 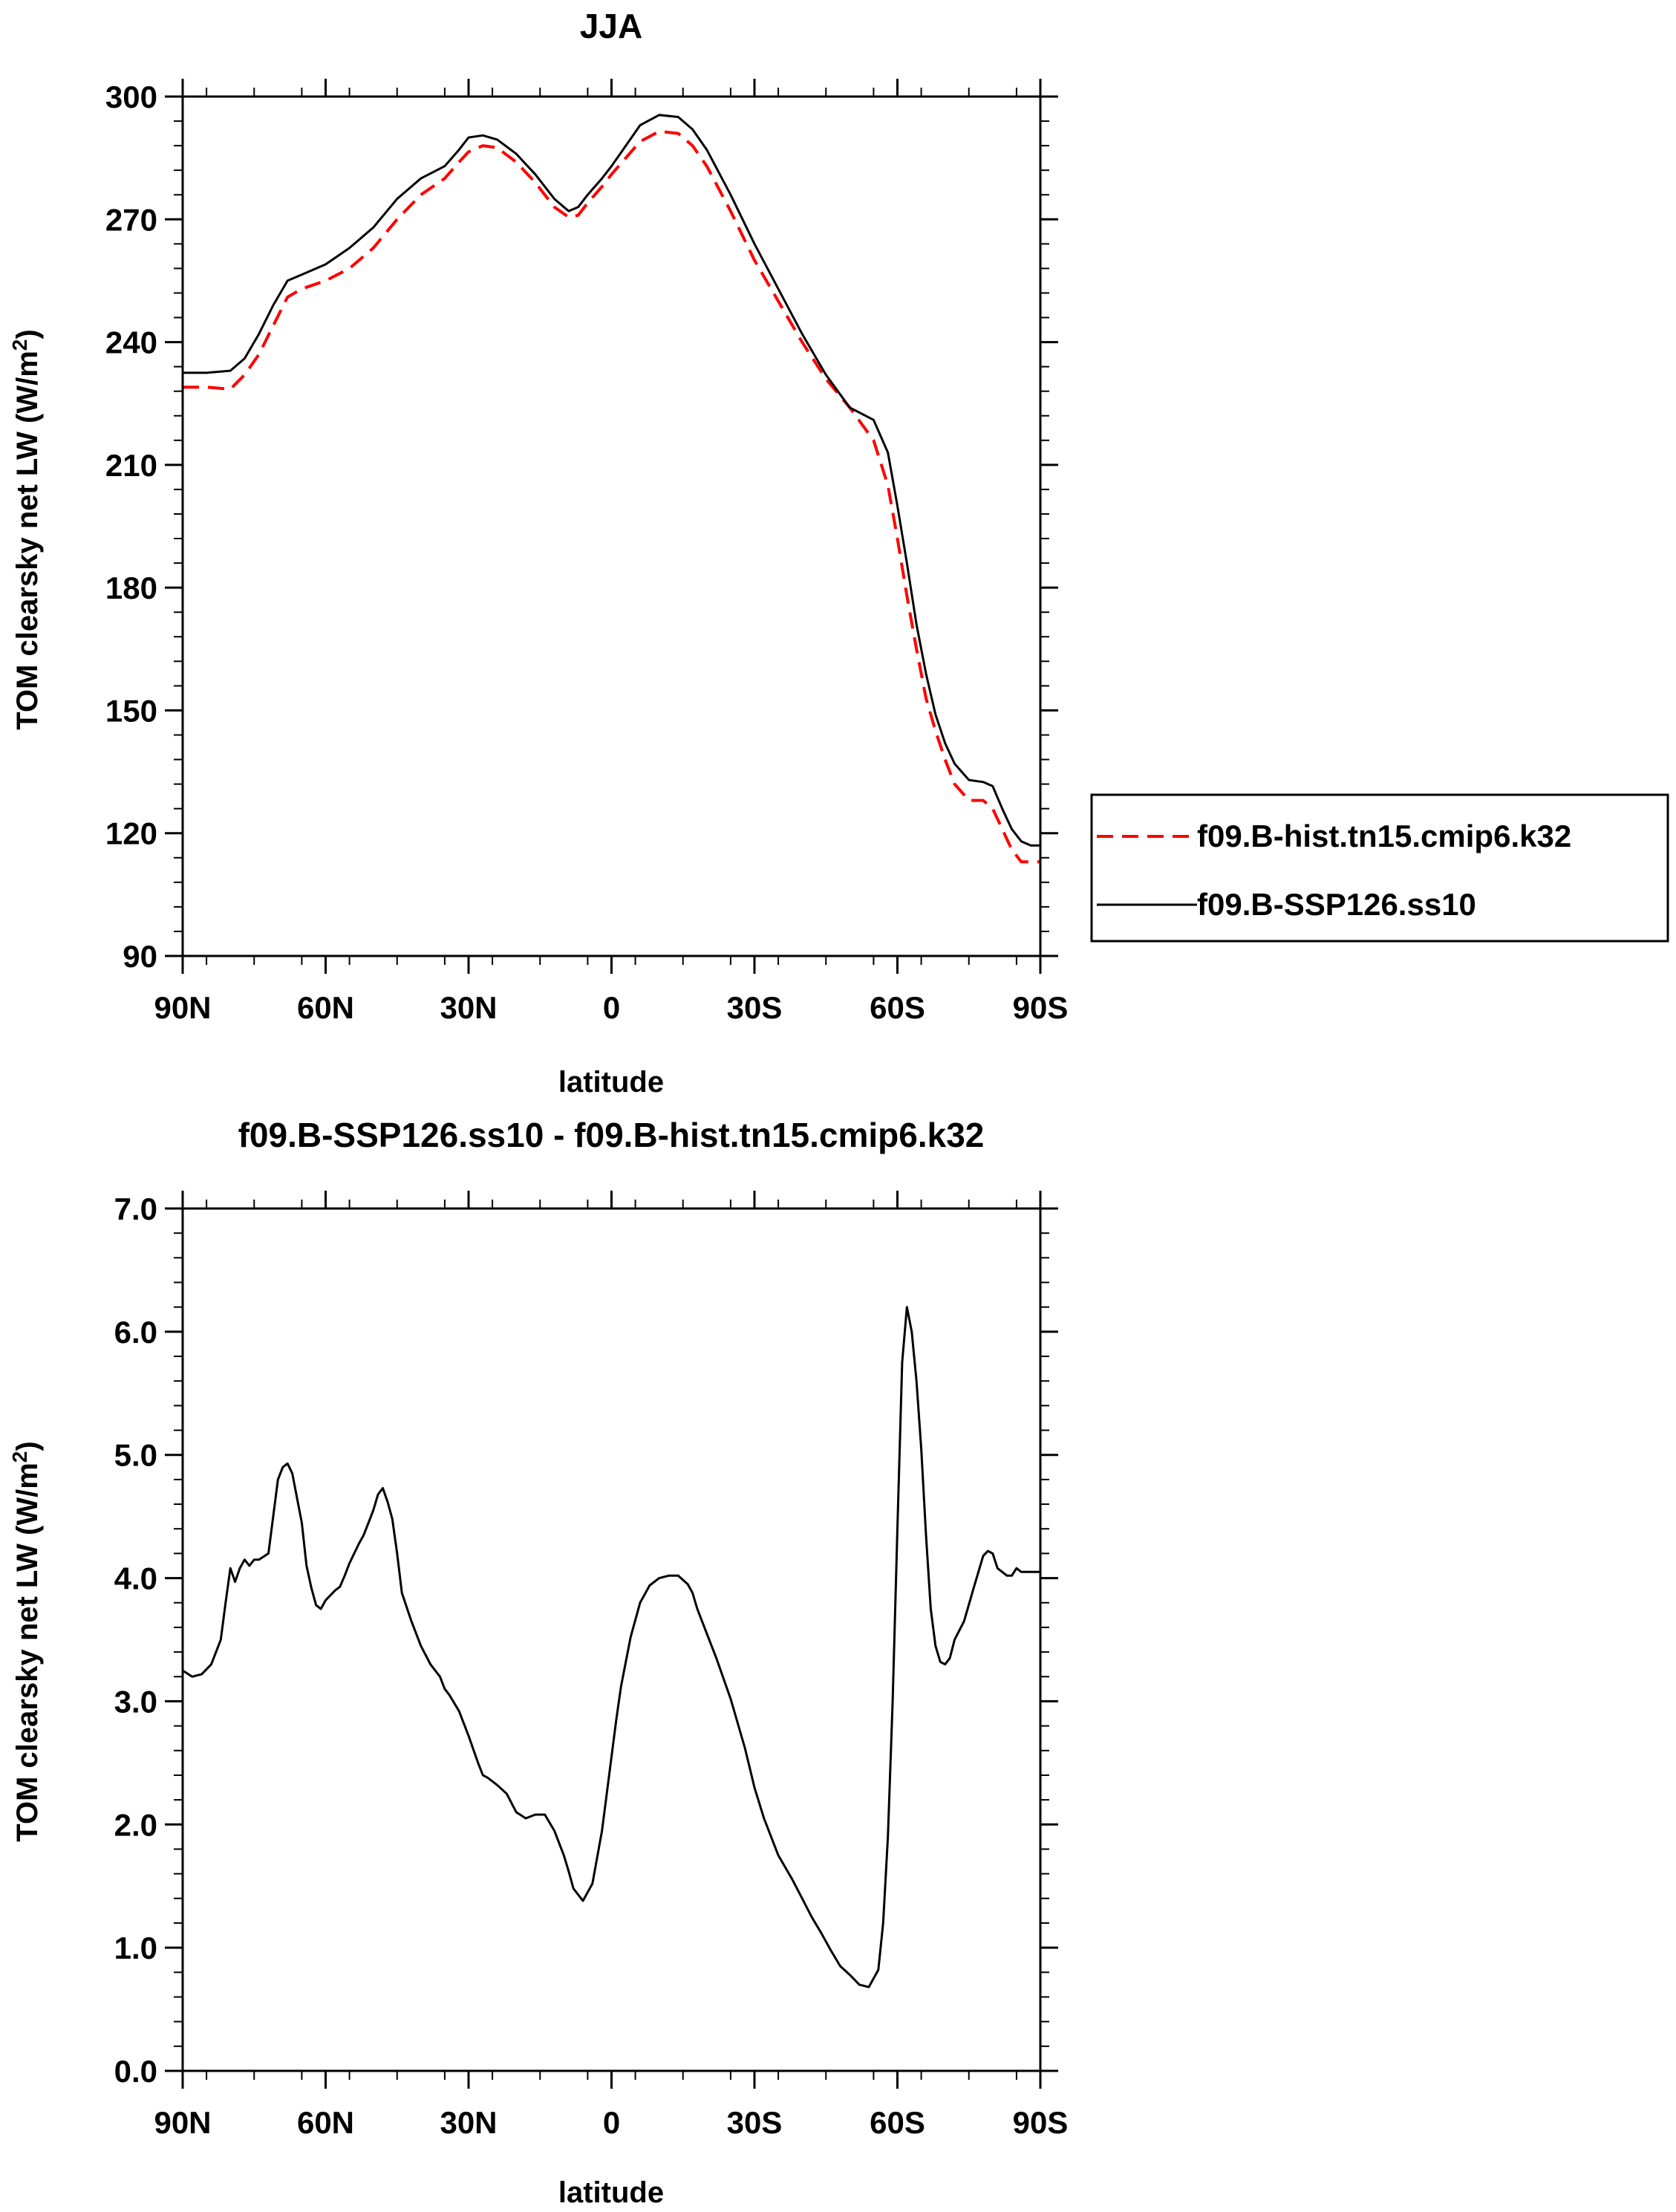 I want to click on bottom-panel-x-tick-label: 60S, so click(x=897, y=2122).